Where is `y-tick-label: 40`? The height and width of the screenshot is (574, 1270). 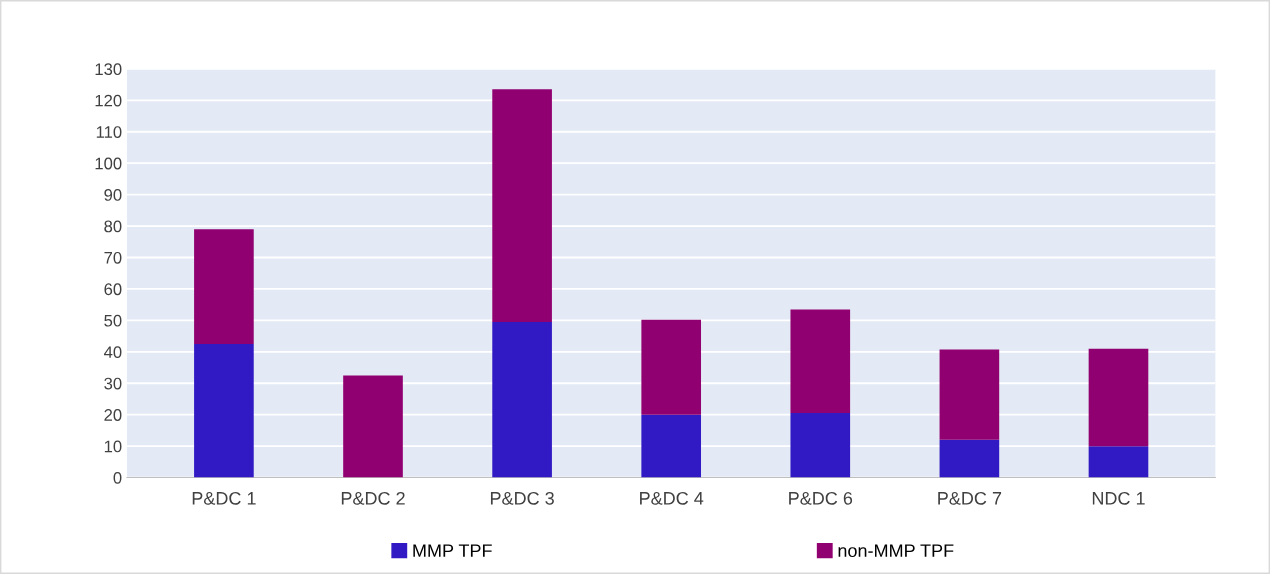 y-tick-label: 40 is located at coordinates (112, 352).